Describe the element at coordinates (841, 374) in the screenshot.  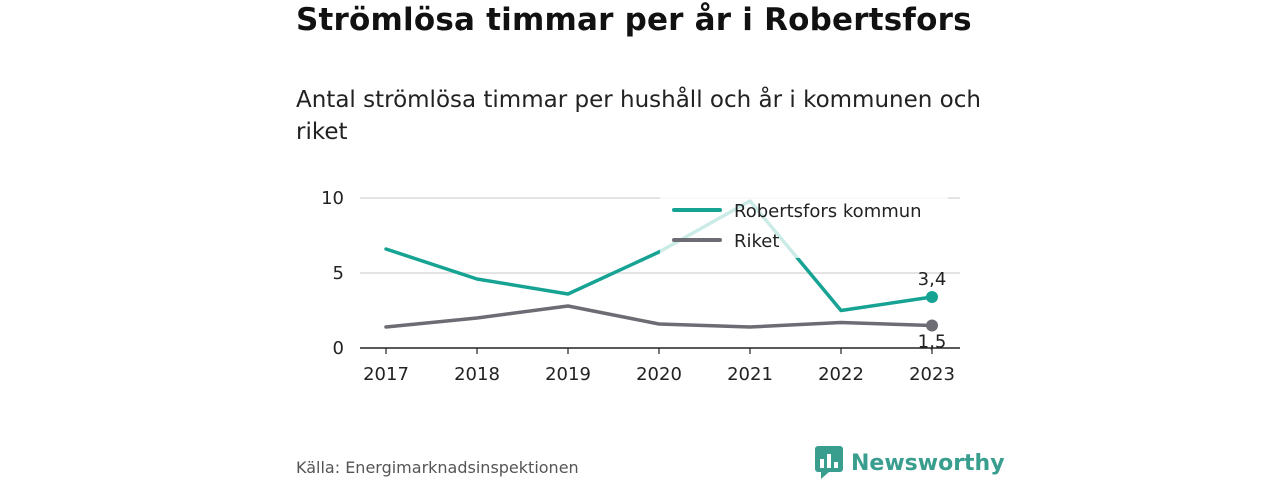
I see `x-tick-label: 2022` at that location.